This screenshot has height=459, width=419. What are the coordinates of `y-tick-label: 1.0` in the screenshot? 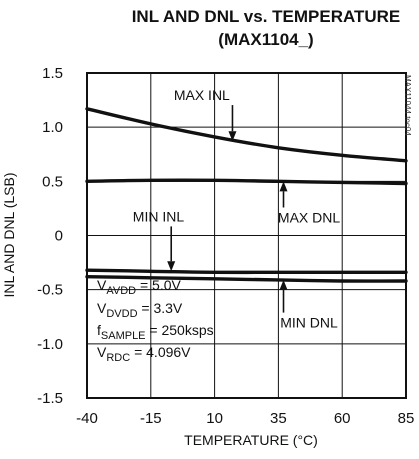 It's located at (52, 127).